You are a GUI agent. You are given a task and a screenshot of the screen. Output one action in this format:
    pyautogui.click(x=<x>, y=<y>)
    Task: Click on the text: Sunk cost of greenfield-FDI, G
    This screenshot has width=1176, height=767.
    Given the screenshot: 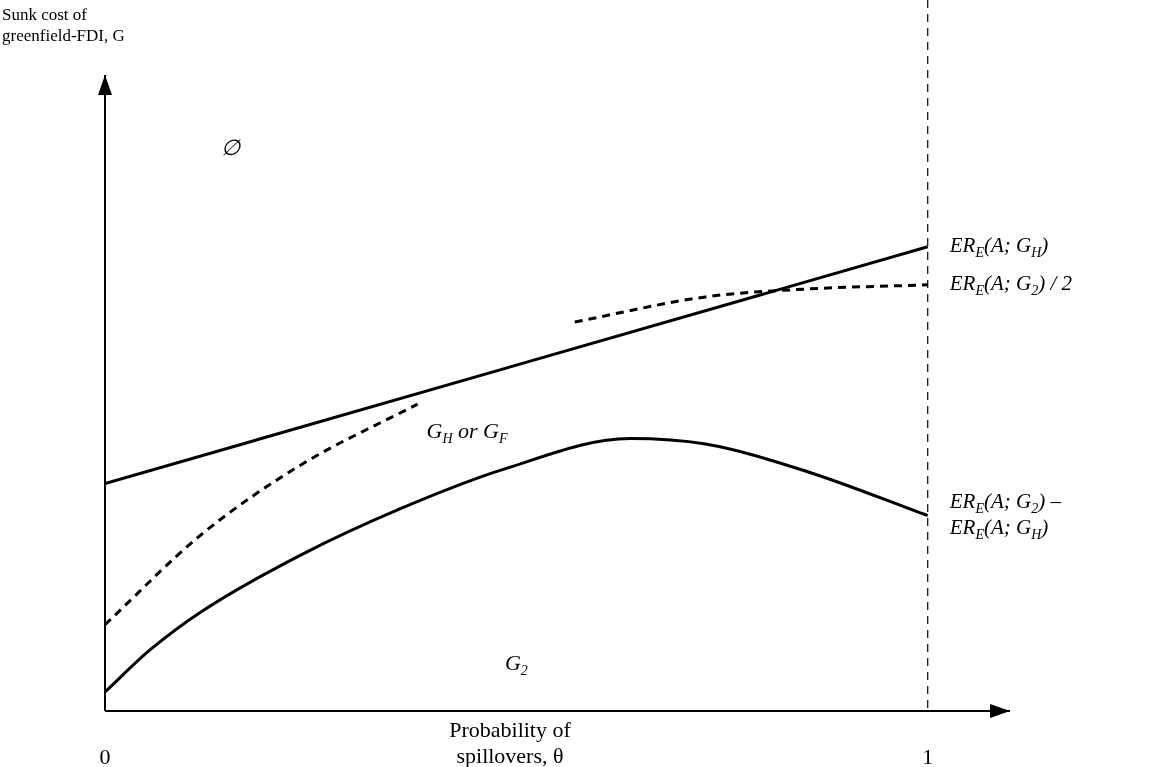 What is the action you would take?
    pyautogui.click(x=64, y=25)
    